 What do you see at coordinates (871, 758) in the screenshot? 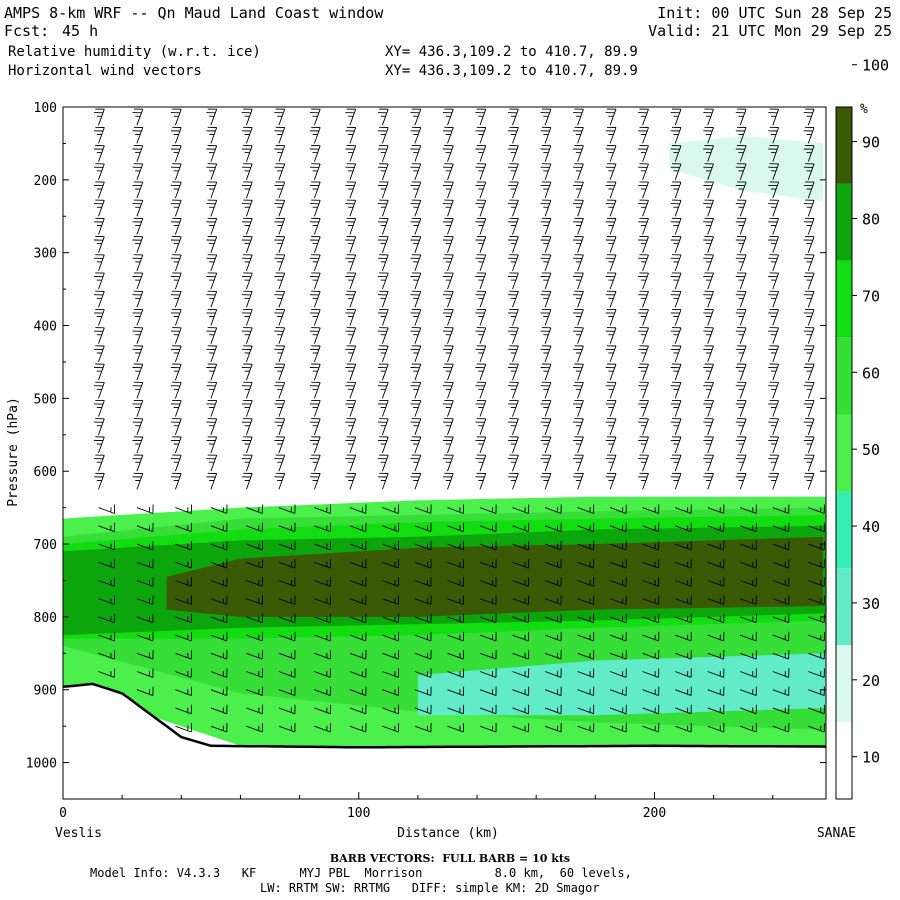
I see `colorbar-label: 10` at bounding box center [871, 758].